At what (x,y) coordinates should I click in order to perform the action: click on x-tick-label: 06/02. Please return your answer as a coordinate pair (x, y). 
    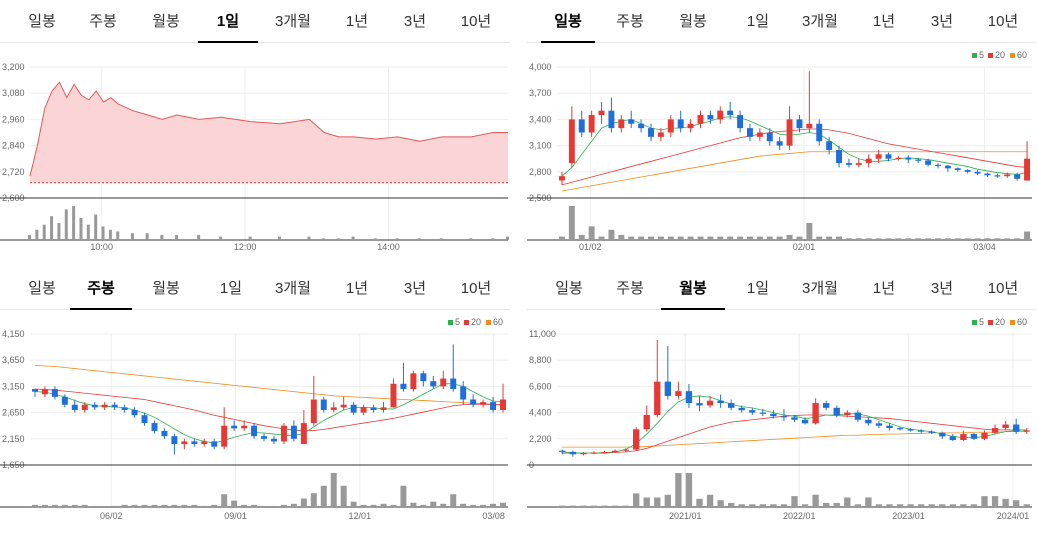
    Looking at the image, I should click on (111, 516).